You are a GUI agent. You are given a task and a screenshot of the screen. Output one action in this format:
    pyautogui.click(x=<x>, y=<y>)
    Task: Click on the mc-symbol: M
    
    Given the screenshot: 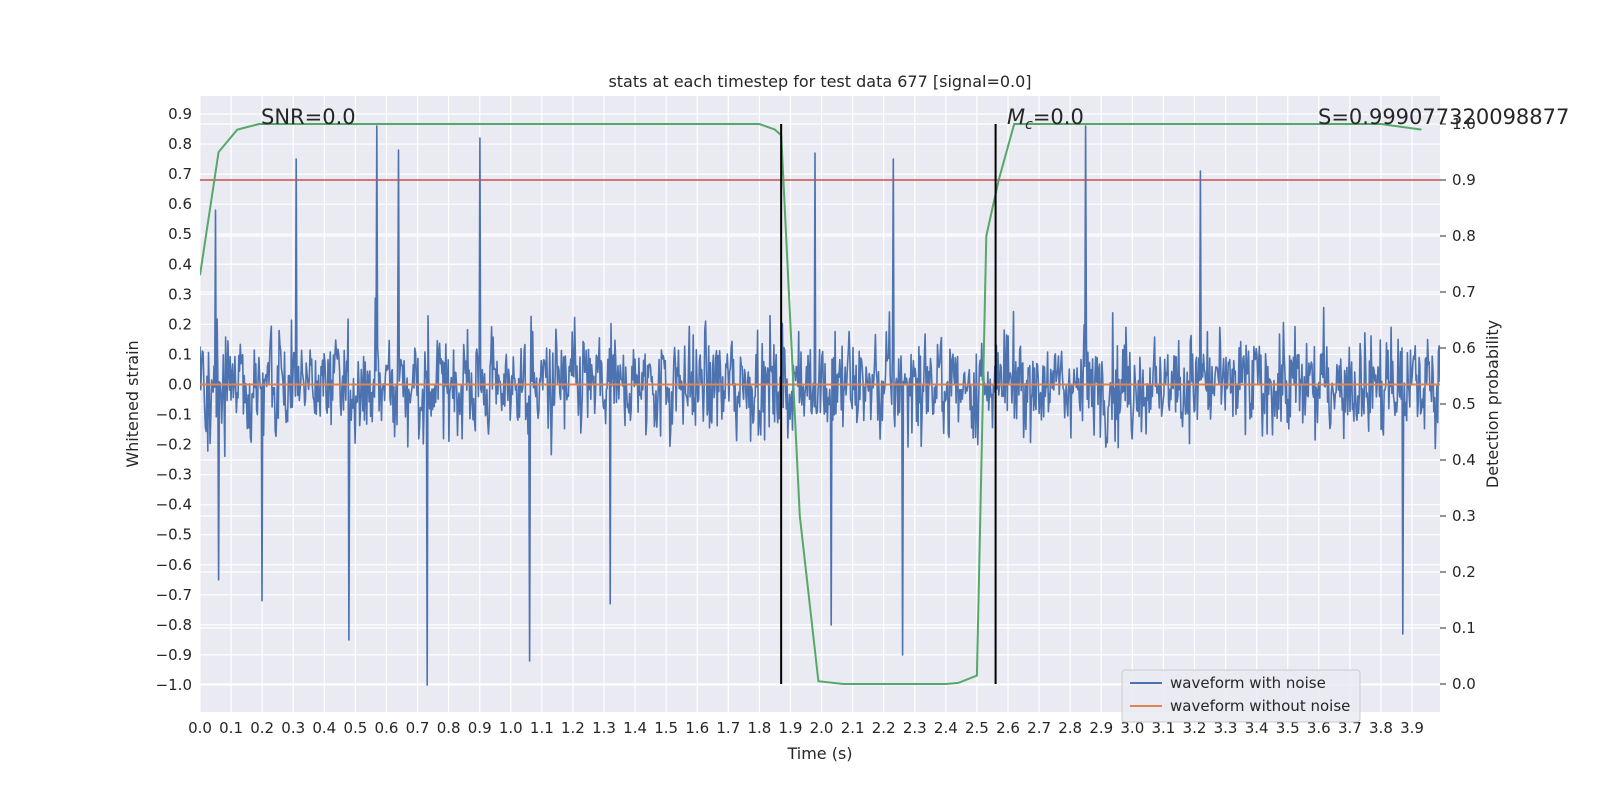 What is the action you would take?
    pyautogui.click(x=1016, y=117)
    